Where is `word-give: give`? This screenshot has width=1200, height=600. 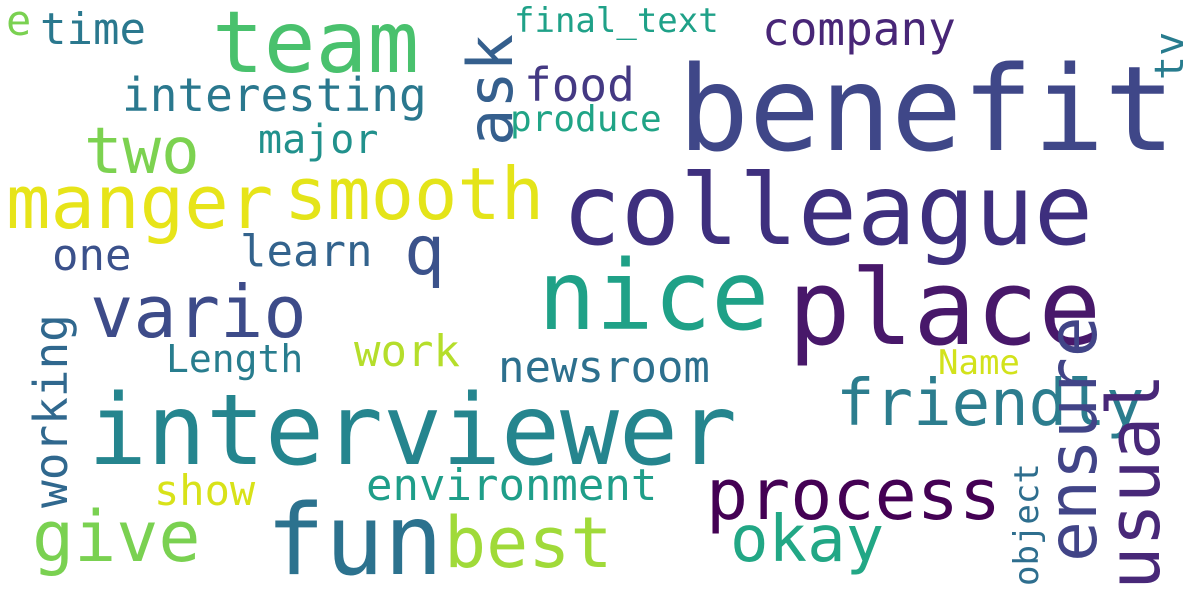 word-give: give is located at coordinates (116, 537).